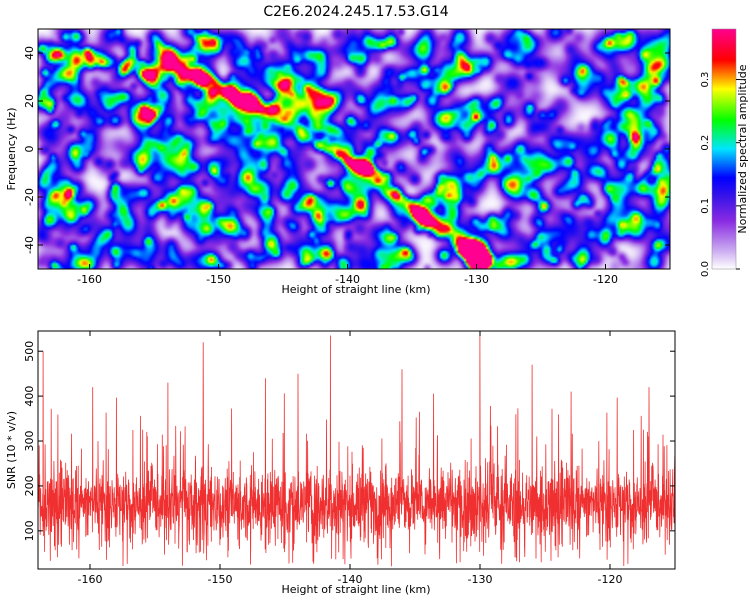 The image size is (750, 600). What do you see at coordinates (220, 579) in the screenshot?
I see `snr-x-tick-label: -150` at bounding box center [220, 579].